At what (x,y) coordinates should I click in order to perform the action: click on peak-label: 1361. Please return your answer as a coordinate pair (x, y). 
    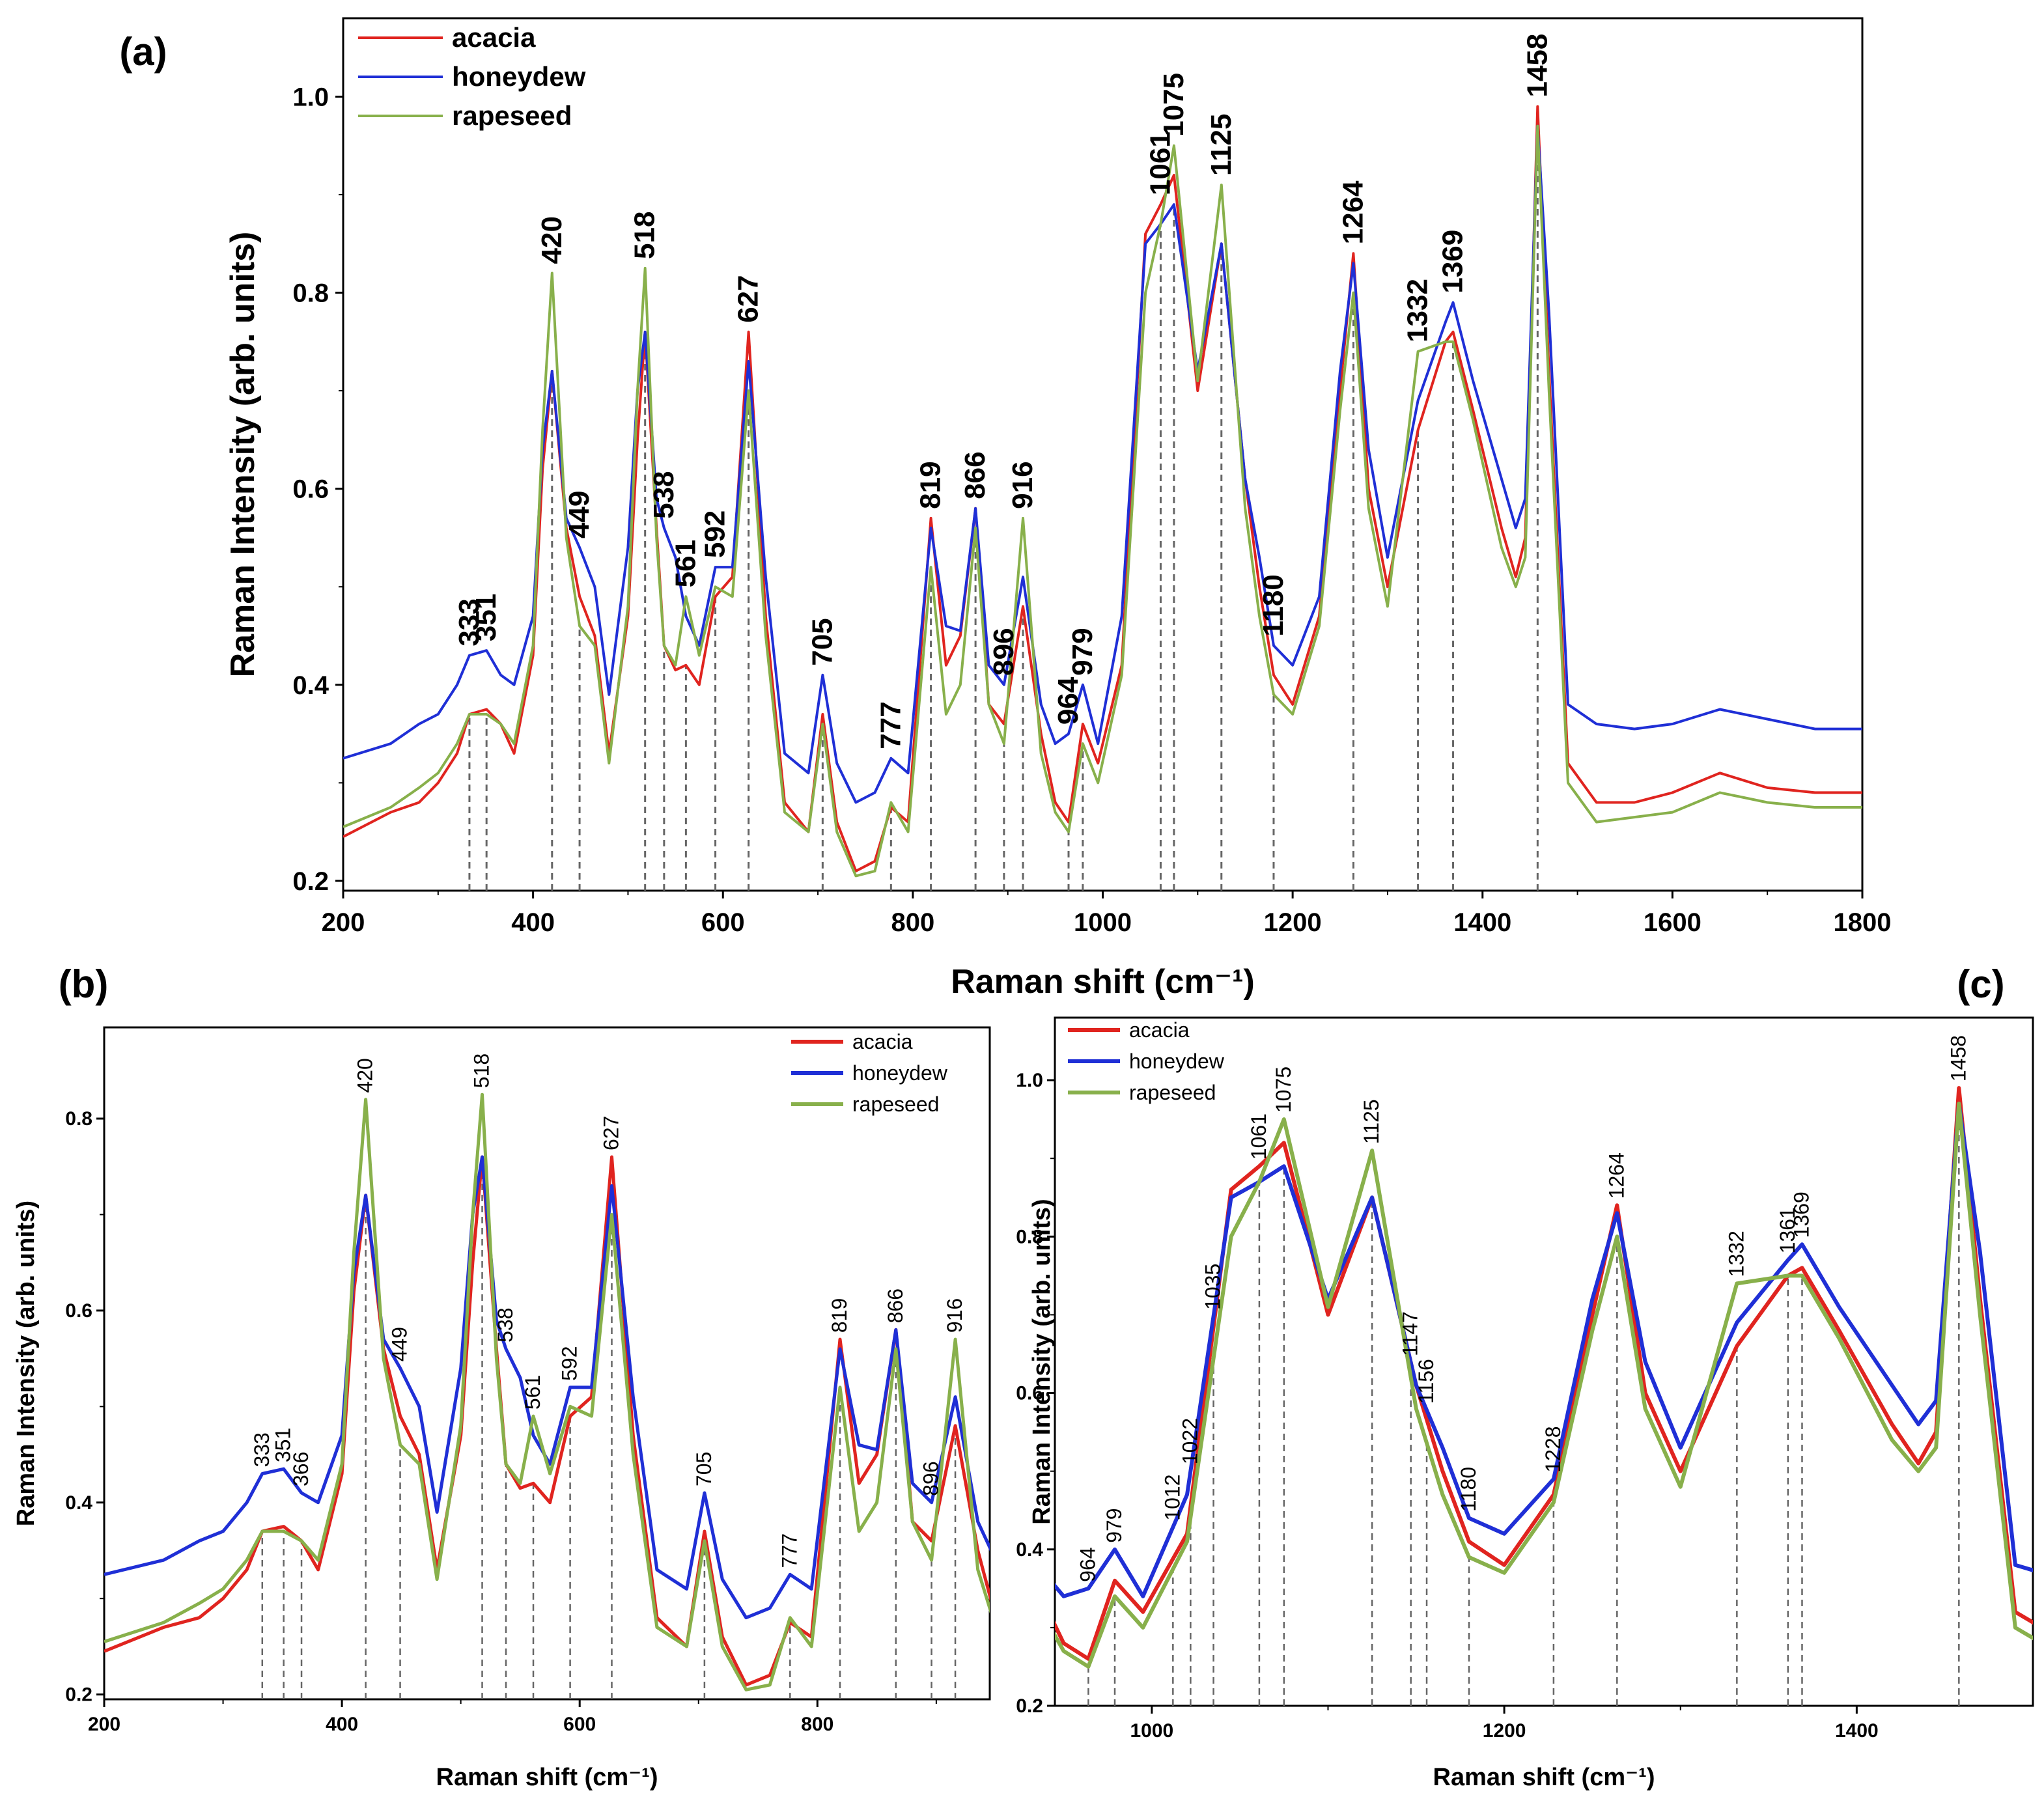
    Looking at the image, I should click on (1788, 1230).